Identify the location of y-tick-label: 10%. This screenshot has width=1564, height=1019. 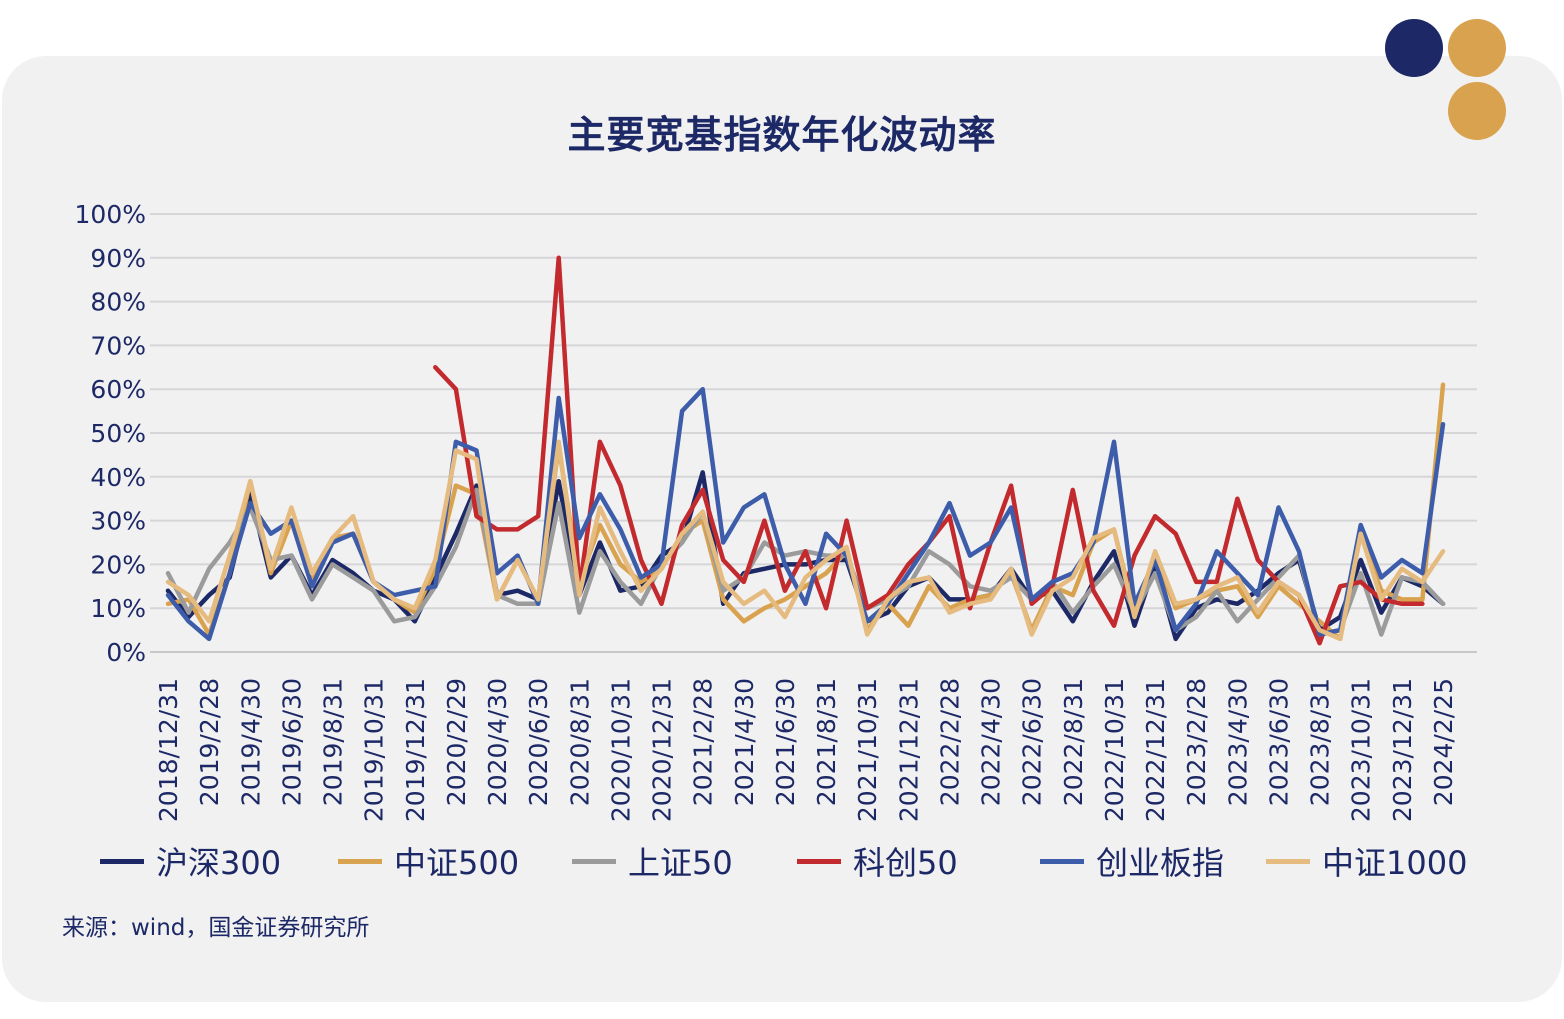
(118, 608).